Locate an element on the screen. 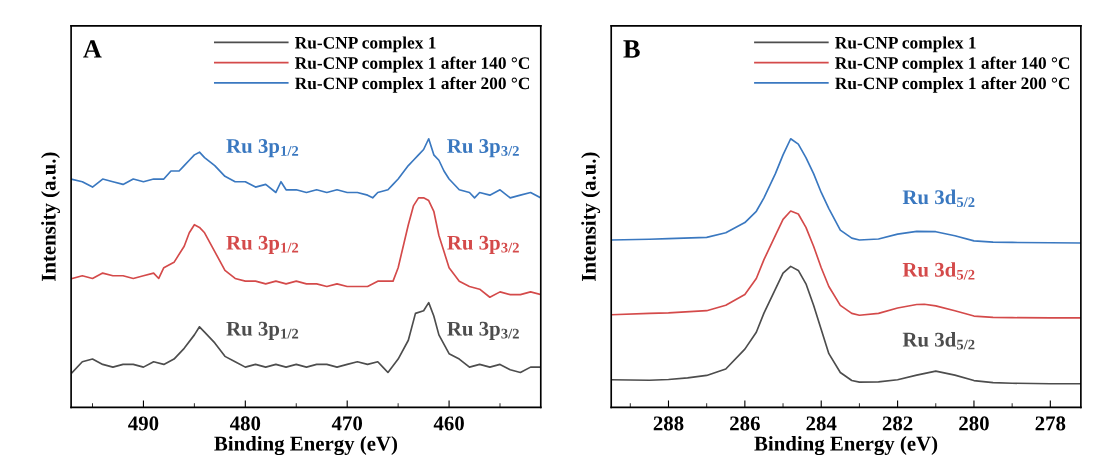  x-tick-label: 286 is located at coordinates (745, 423).